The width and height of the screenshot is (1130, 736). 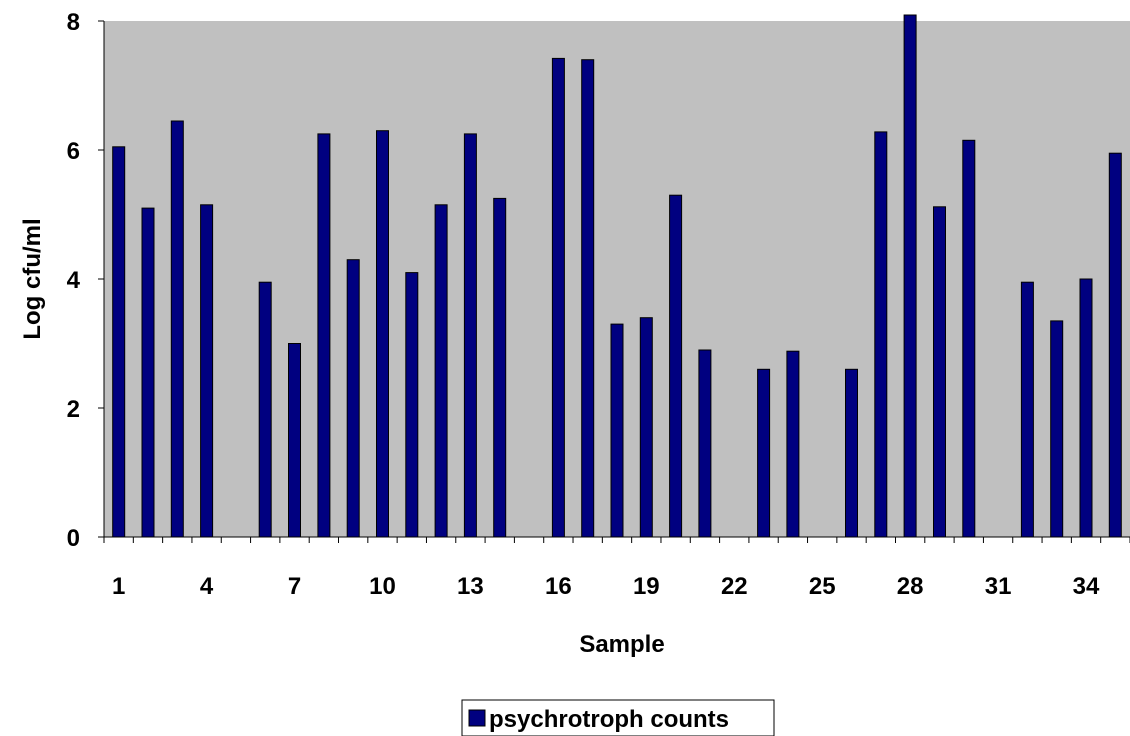 What do you see at coordinates (118, 586) in the screenshot?
I see `x-tick-label: 1` at bounding box center [118, 586].